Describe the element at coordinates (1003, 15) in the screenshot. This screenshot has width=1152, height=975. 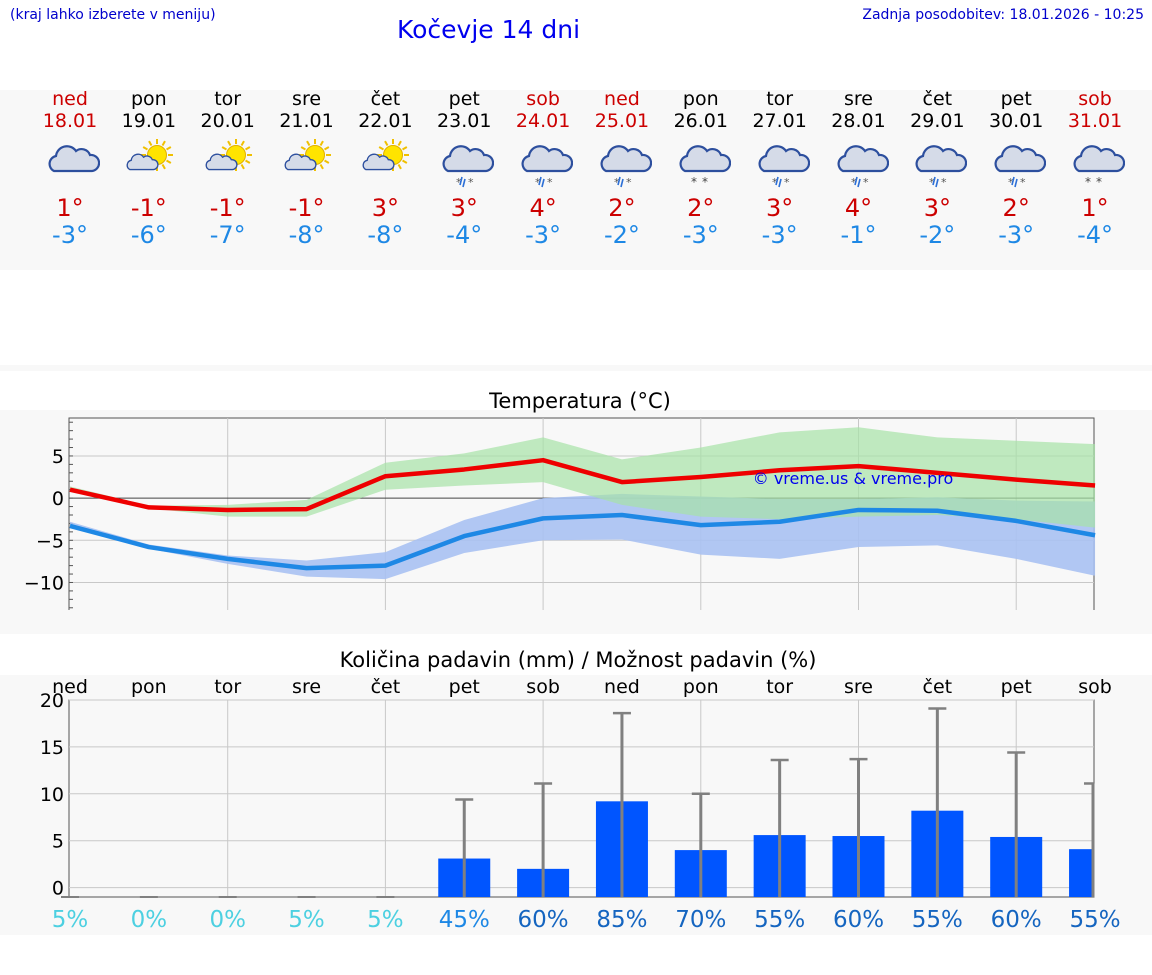
I see `last-updated: Zadnja posodobitev: 18.01.2026 - 10:25` at that location.